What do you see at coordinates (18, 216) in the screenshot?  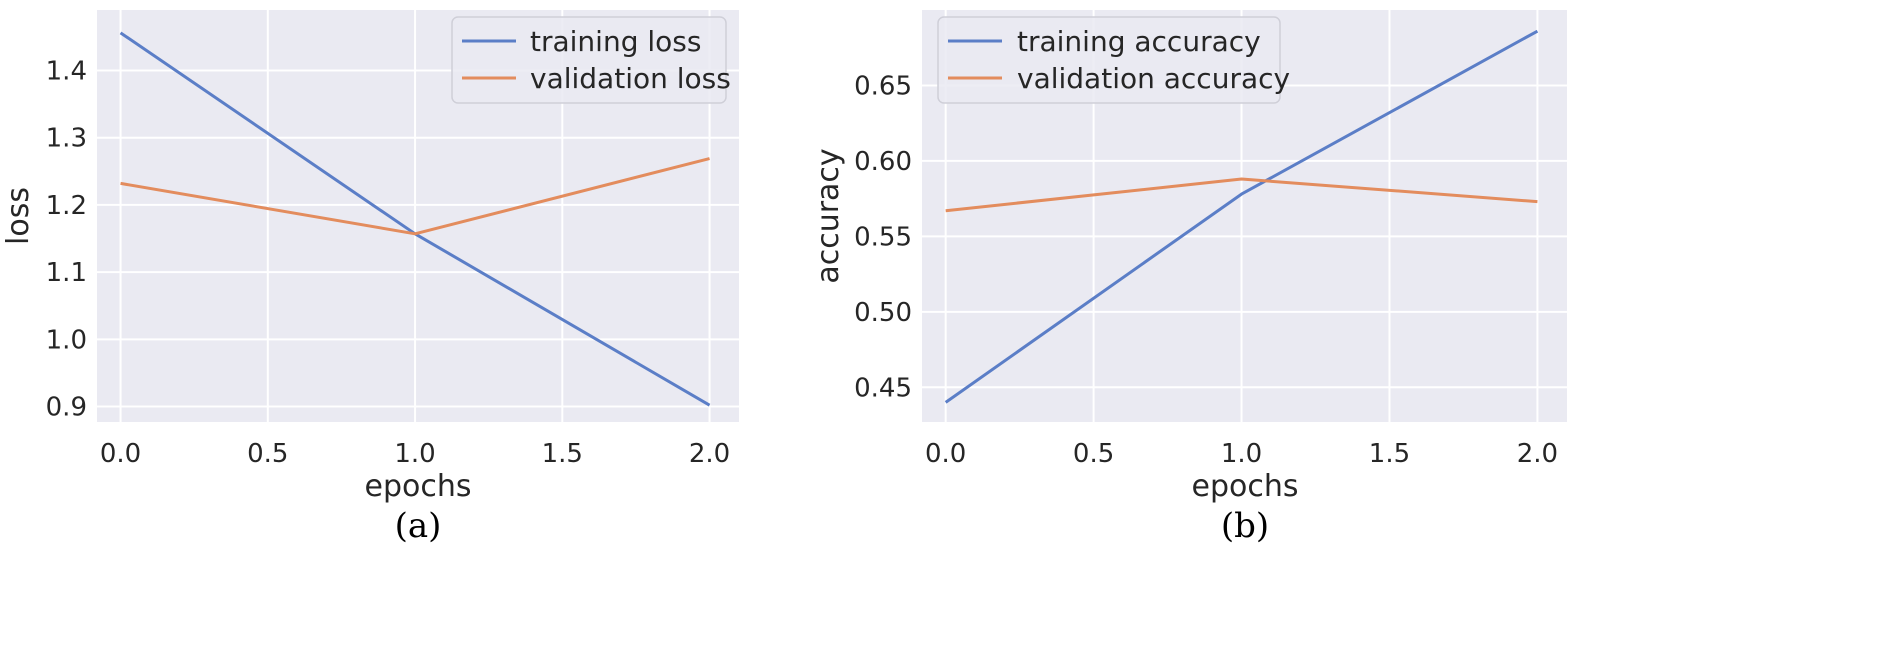 I see `loss-y-axis-label: loss` at bounding box center [18, 216].